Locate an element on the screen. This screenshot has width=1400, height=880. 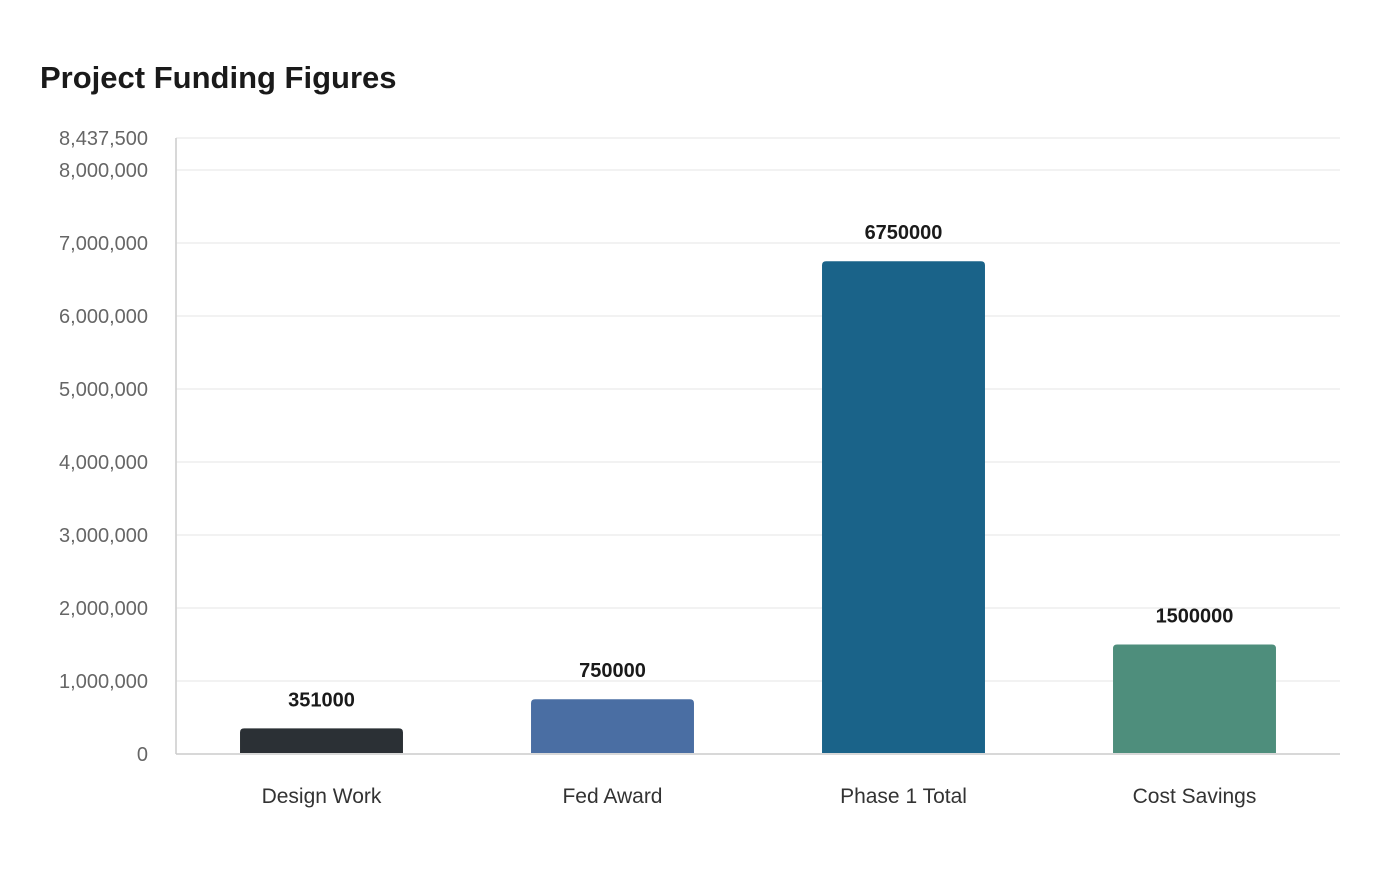
y-tick-label: 8,000,000 is located at coordinates (103, 171).